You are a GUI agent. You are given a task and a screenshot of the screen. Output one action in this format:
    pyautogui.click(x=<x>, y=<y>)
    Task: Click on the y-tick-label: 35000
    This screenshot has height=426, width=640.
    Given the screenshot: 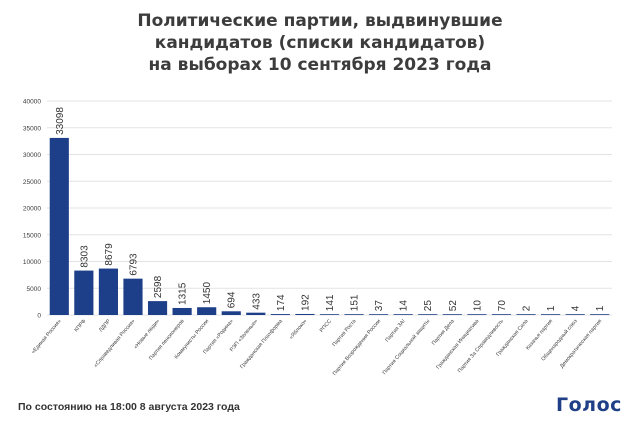 What is the action you would take?
    pyautogui.click(x=32, y=128)
    